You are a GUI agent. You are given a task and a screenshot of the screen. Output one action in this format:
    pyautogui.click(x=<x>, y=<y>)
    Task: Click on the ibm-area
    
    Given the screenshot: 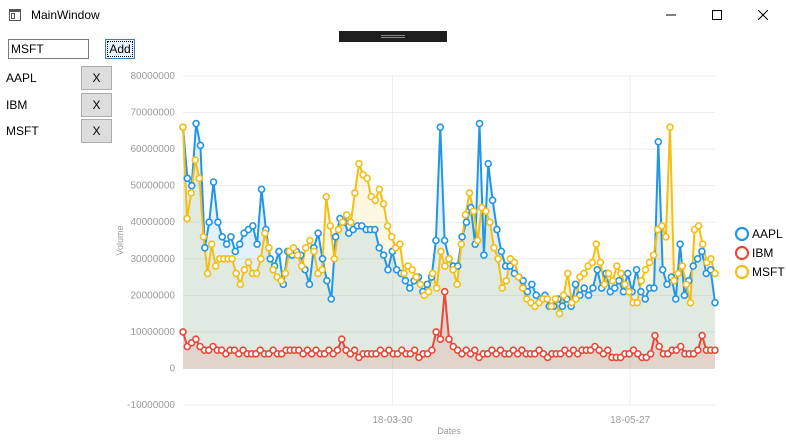 What is the action you would take?
    pyautogui.click(x=449, y=330)
    